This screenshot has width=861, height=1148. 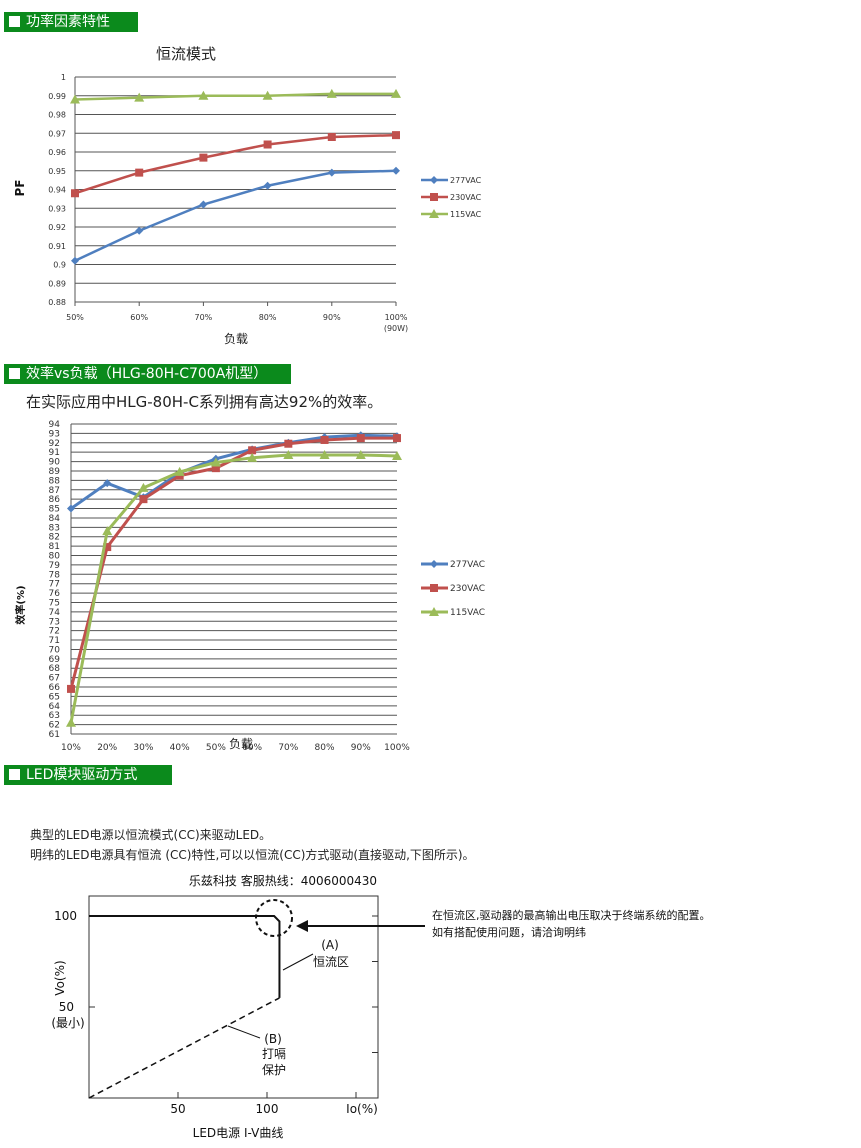 What do you see at coordinates (54, 726) in the screenshot?
I see `y-tick-label: 62` at bounding box center [54, 726].